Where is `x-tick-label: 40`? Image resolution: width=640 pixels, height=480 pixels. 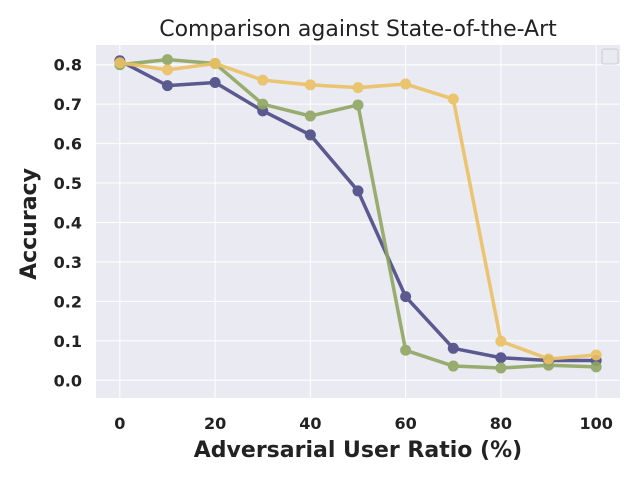 x-tick-label: 40 is located at coordinates (310, 423).